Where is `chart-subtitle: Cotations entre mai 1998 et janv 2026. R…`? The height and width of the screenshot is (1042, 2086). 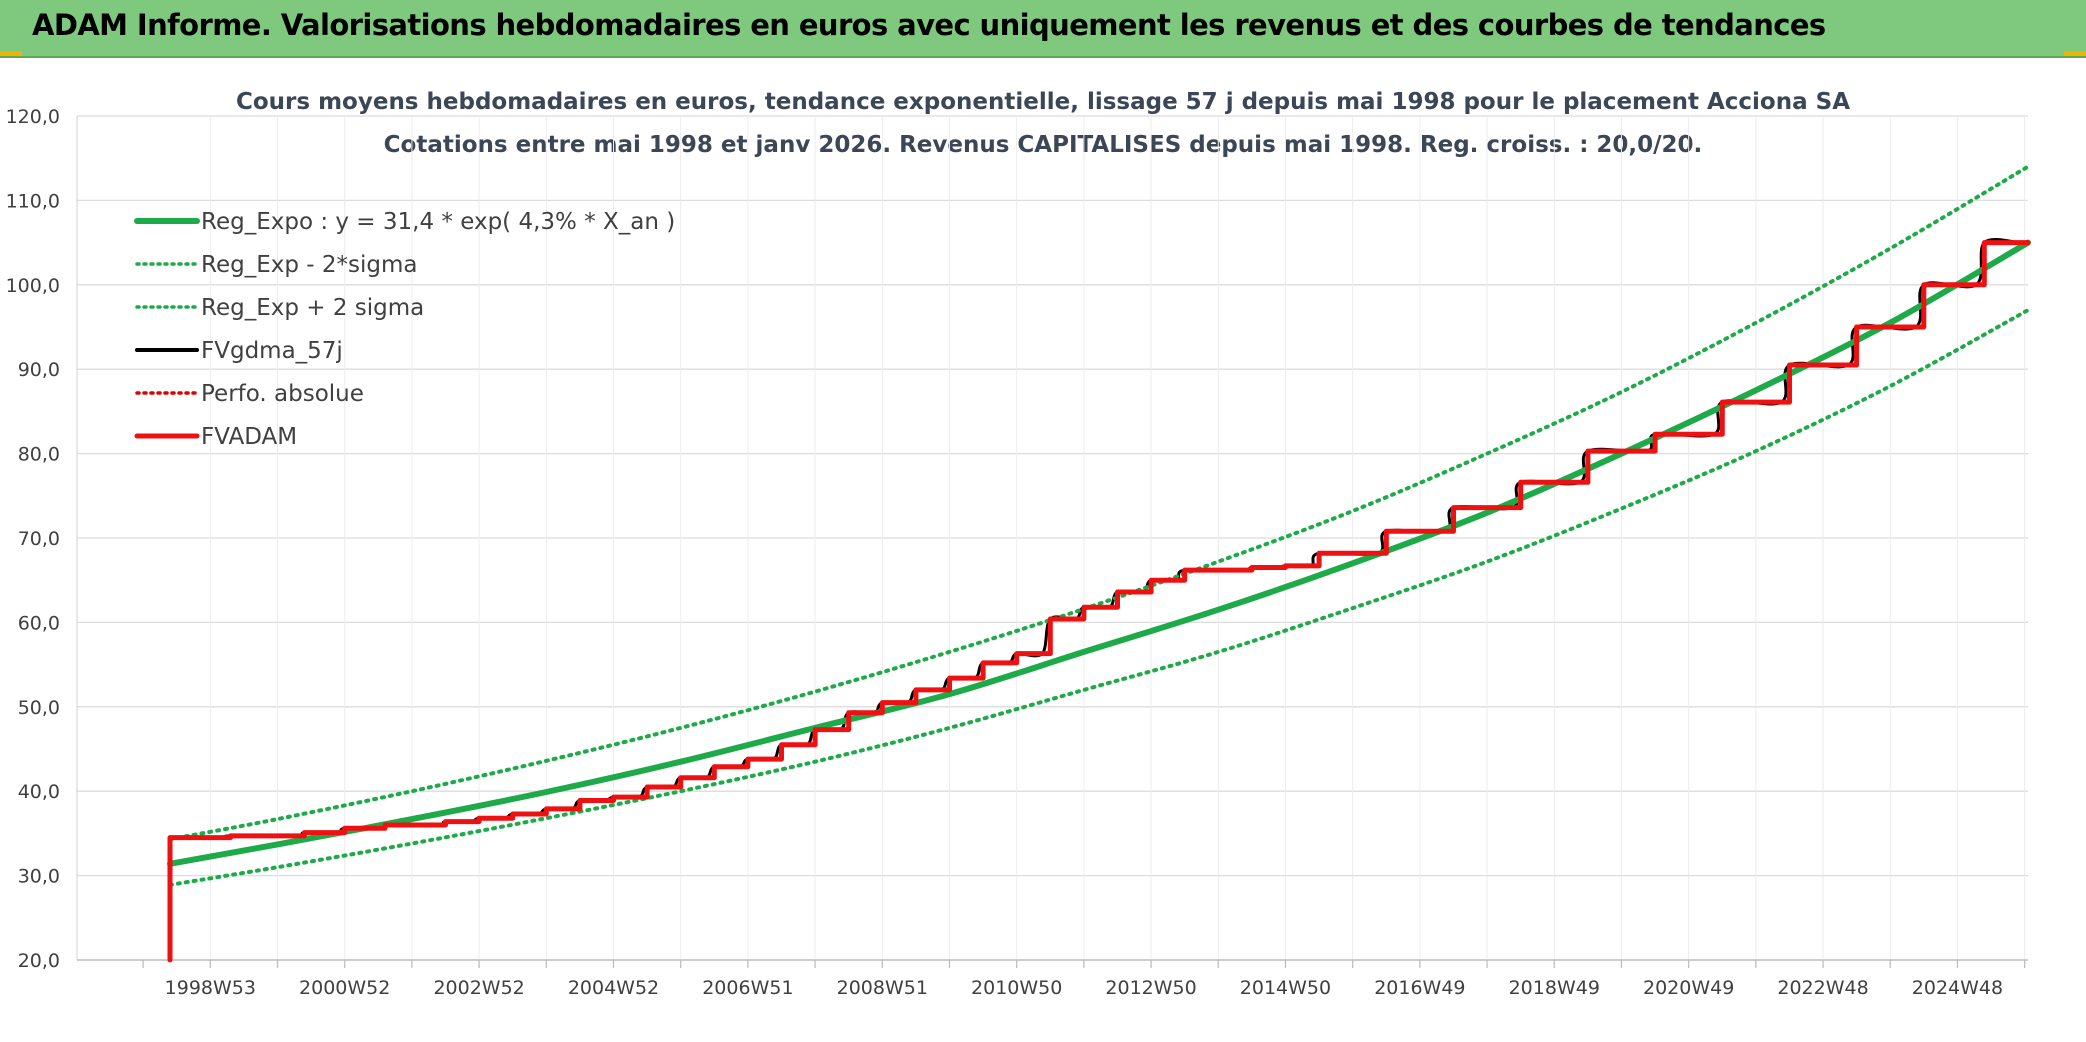 chart-subtitle: Cotations entre mai 1998 et janv 2026. R… is located at coordinates (1043, 145).